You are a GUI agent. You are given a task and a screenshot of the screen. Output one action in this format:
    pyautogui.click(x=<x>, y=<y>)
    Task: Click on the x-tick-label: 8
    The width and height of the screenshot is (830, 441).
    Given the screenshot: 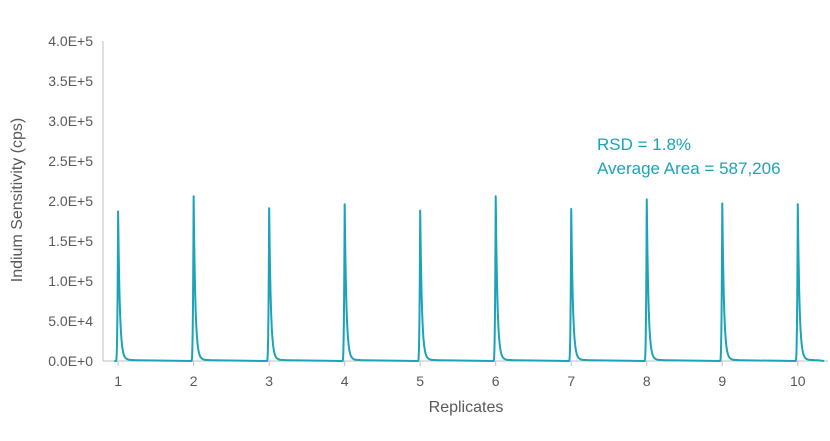 What is the action you would take?
    pyautogui.click(x=647, y=381)
    